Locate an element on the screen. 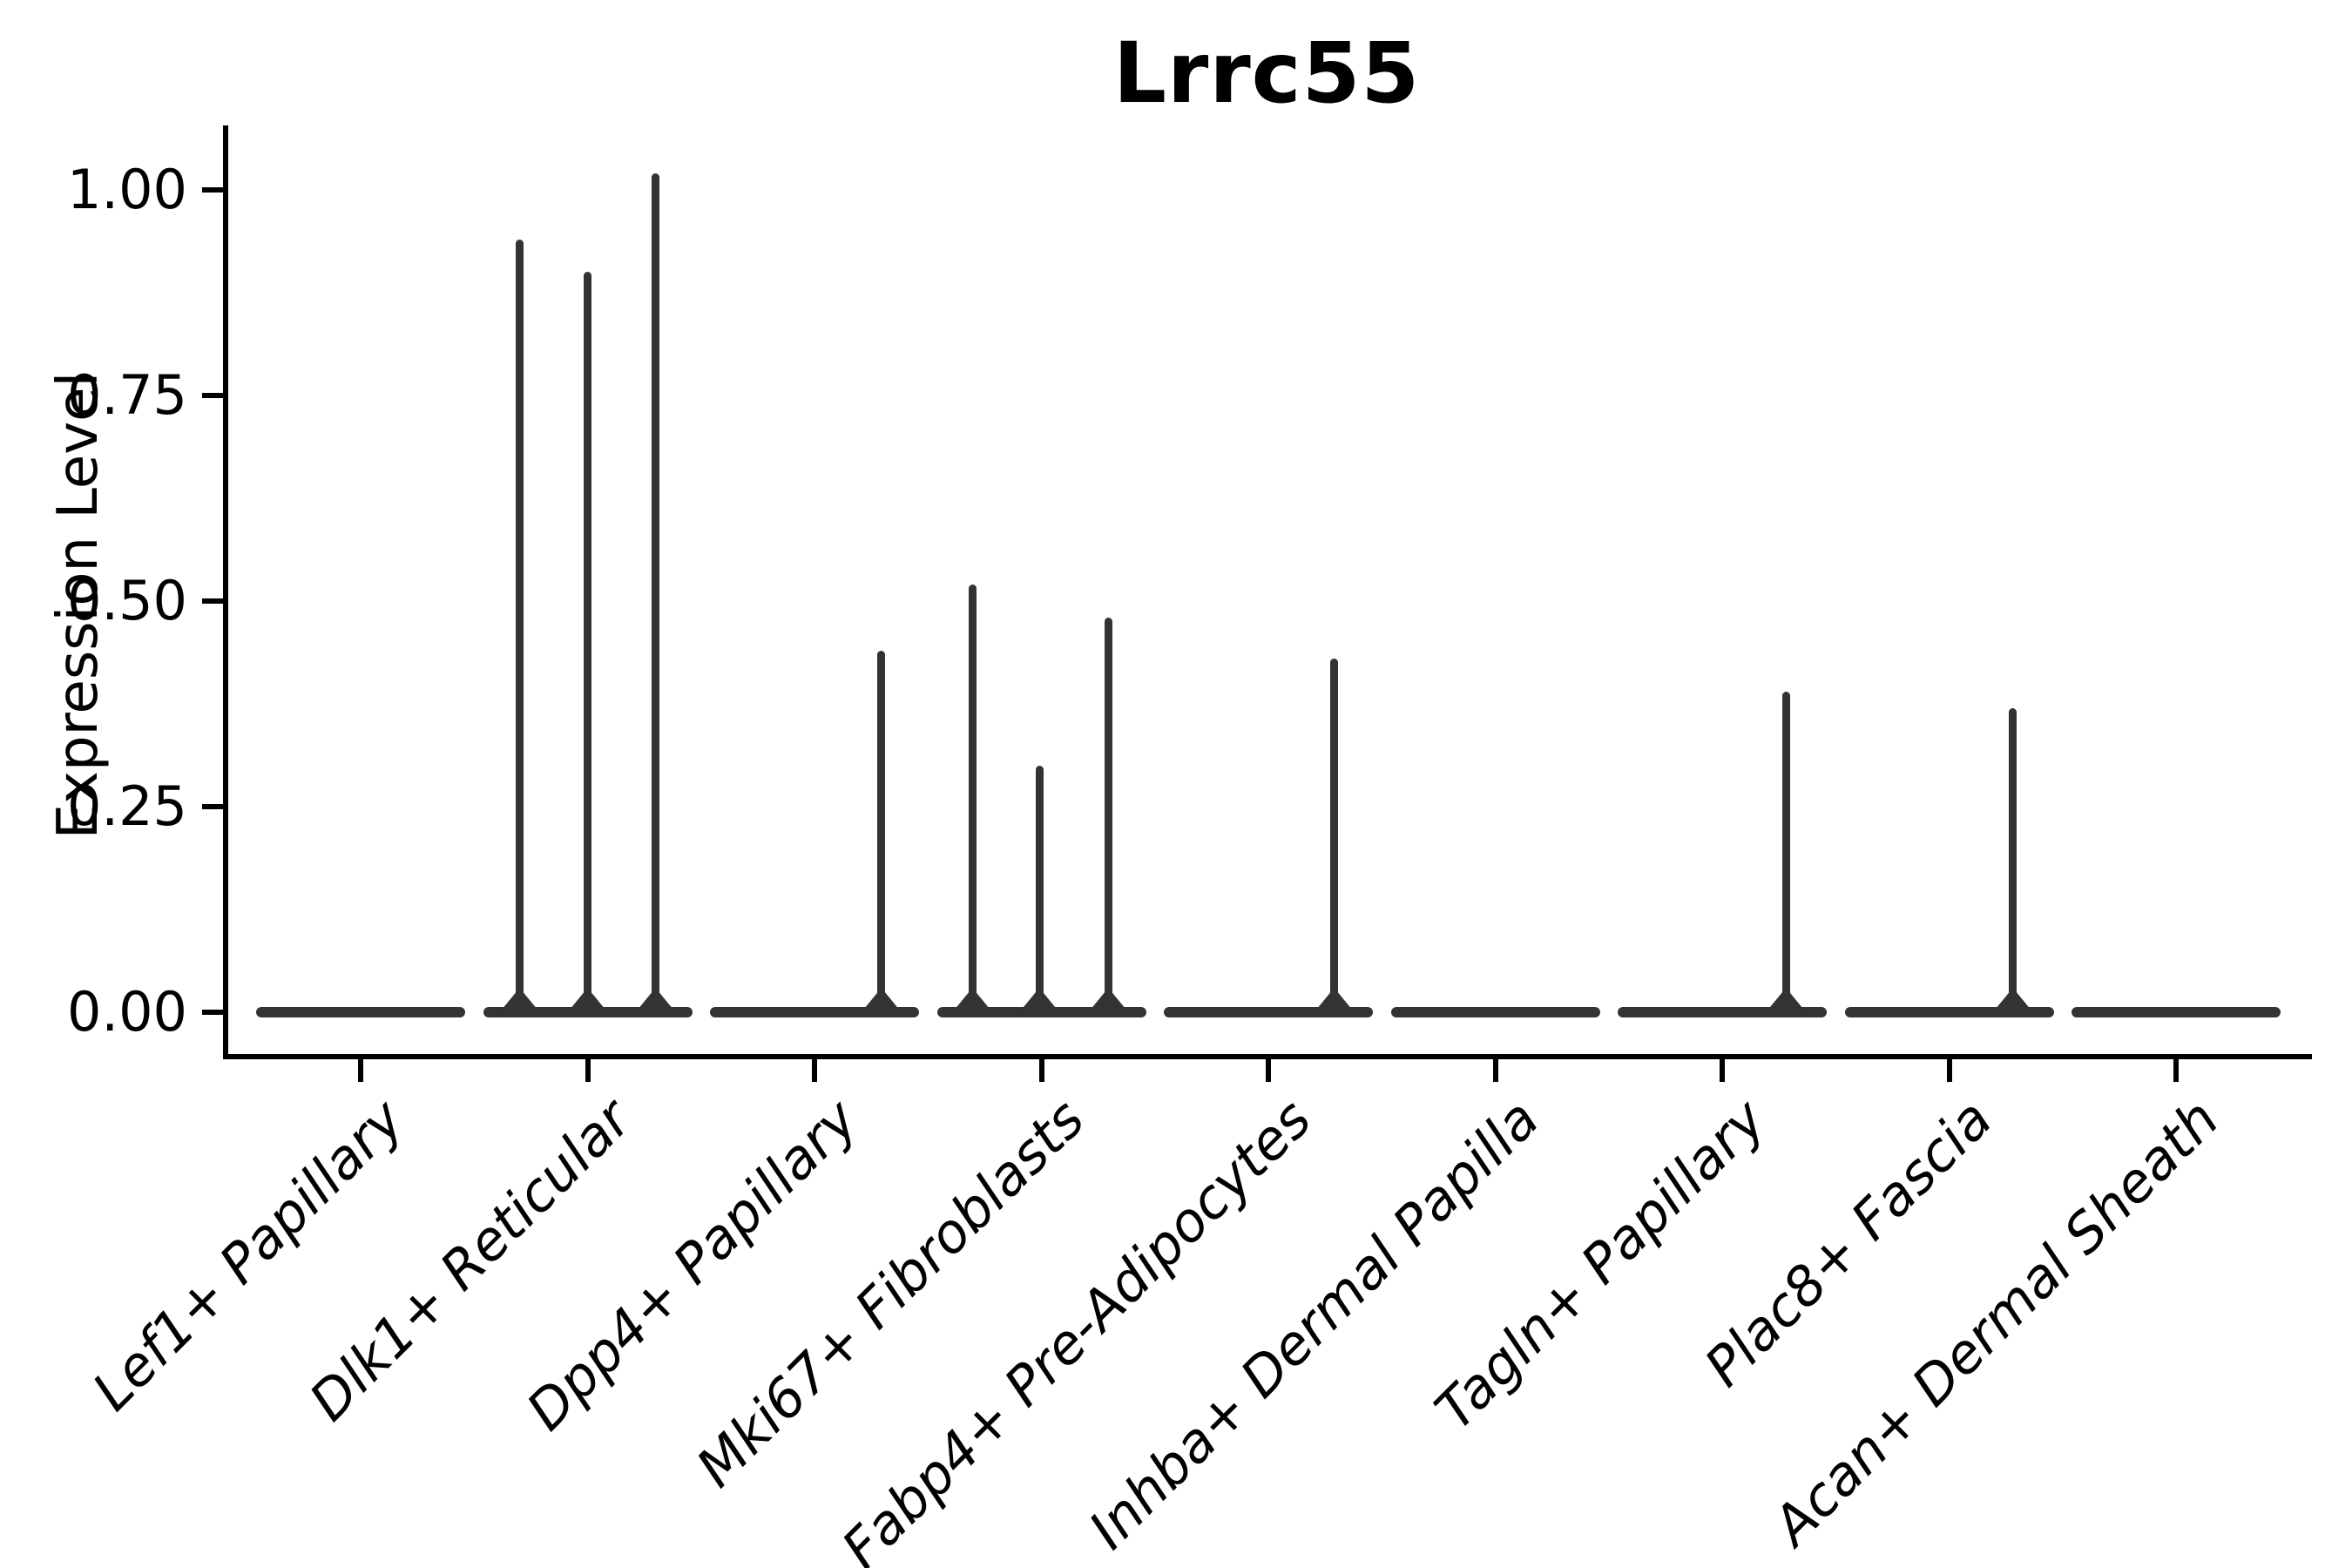 This screenshot has width=2352, height=1568. chart-title: Lrrc55 is located at coordinates (1266, 73).